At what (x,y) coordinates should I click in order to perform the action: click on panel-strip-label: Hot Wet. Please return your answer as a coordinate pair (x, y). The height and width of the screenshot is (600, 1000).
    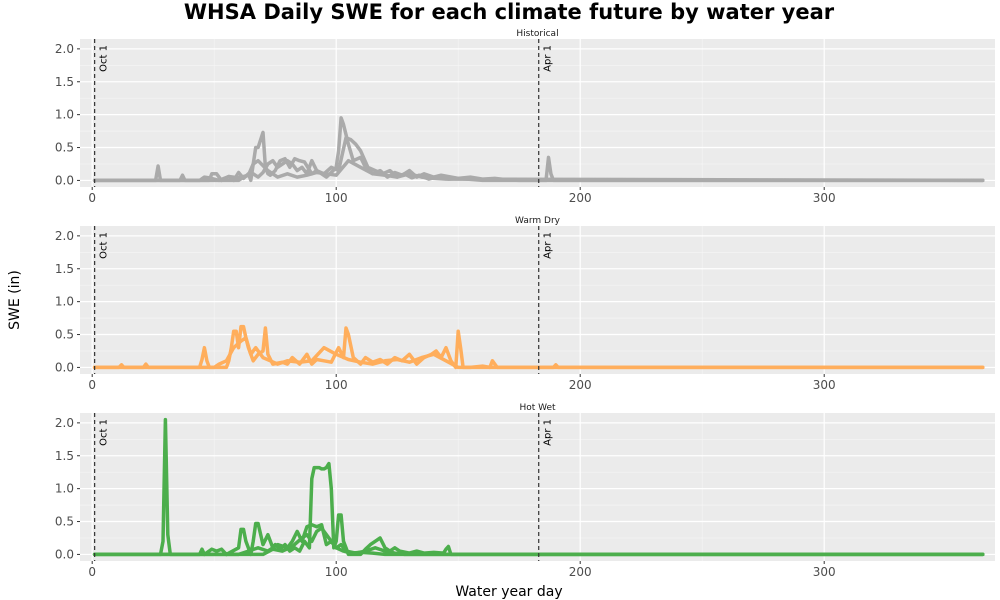
    Looking at the image, I should click on (537, 408).